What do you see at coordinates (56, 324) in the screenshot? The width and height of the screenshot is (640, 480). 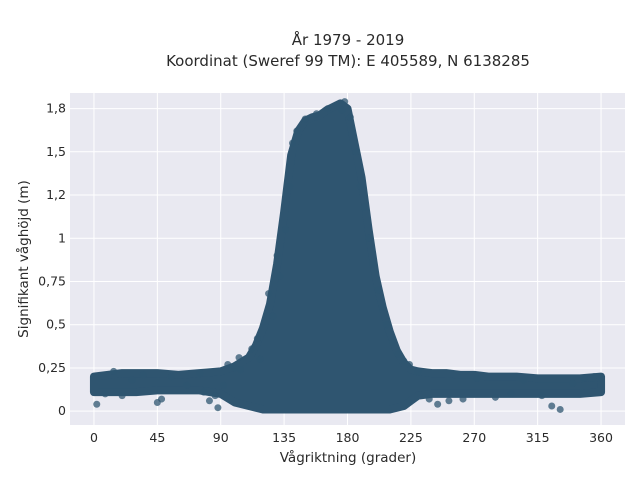 I see `y-tick-label: 0,5` at bounding box center [56, 324].